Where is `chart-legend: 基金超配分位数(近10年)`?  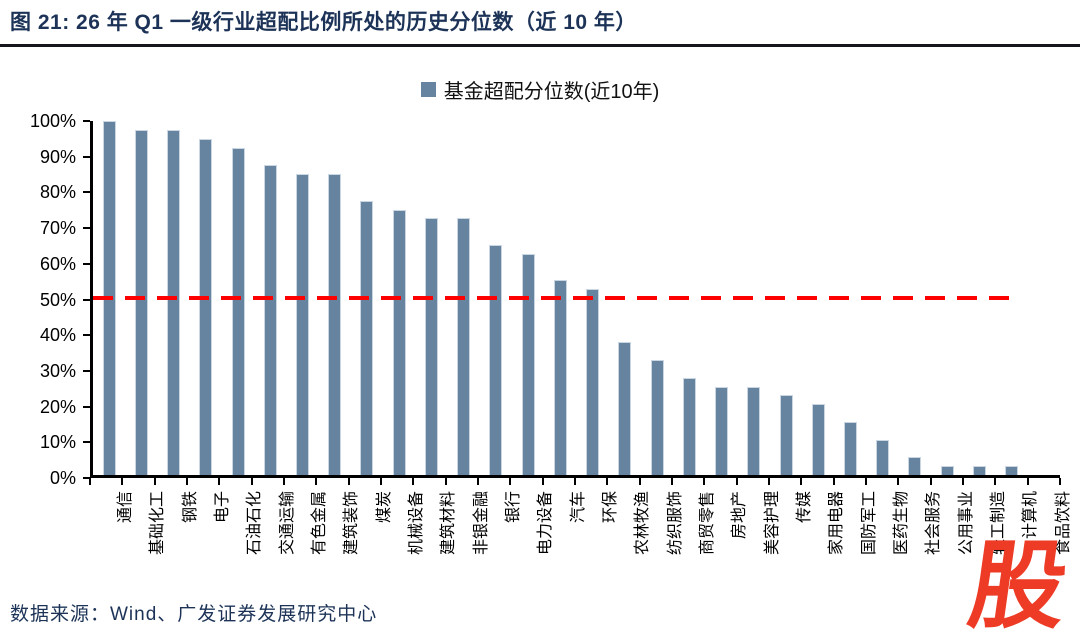 chart-legend: 基金超配分位数(近10年) is located at coordinates (540, 89).